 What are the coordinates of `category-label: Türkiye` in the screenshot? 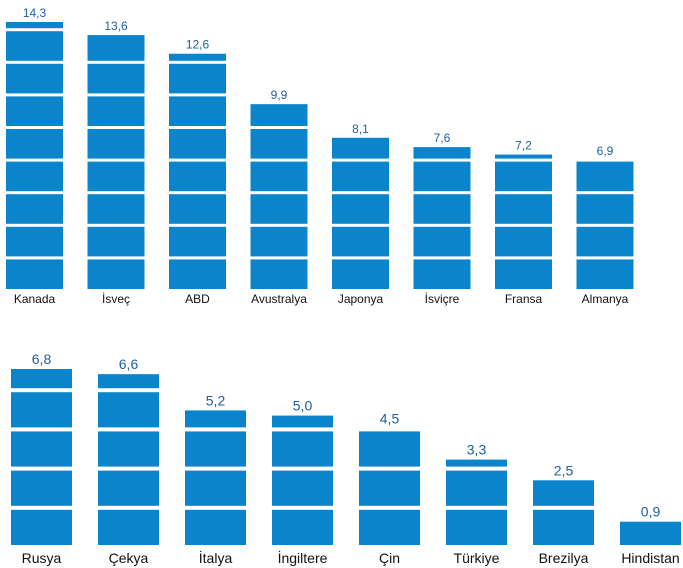 It's located at (477, 558).